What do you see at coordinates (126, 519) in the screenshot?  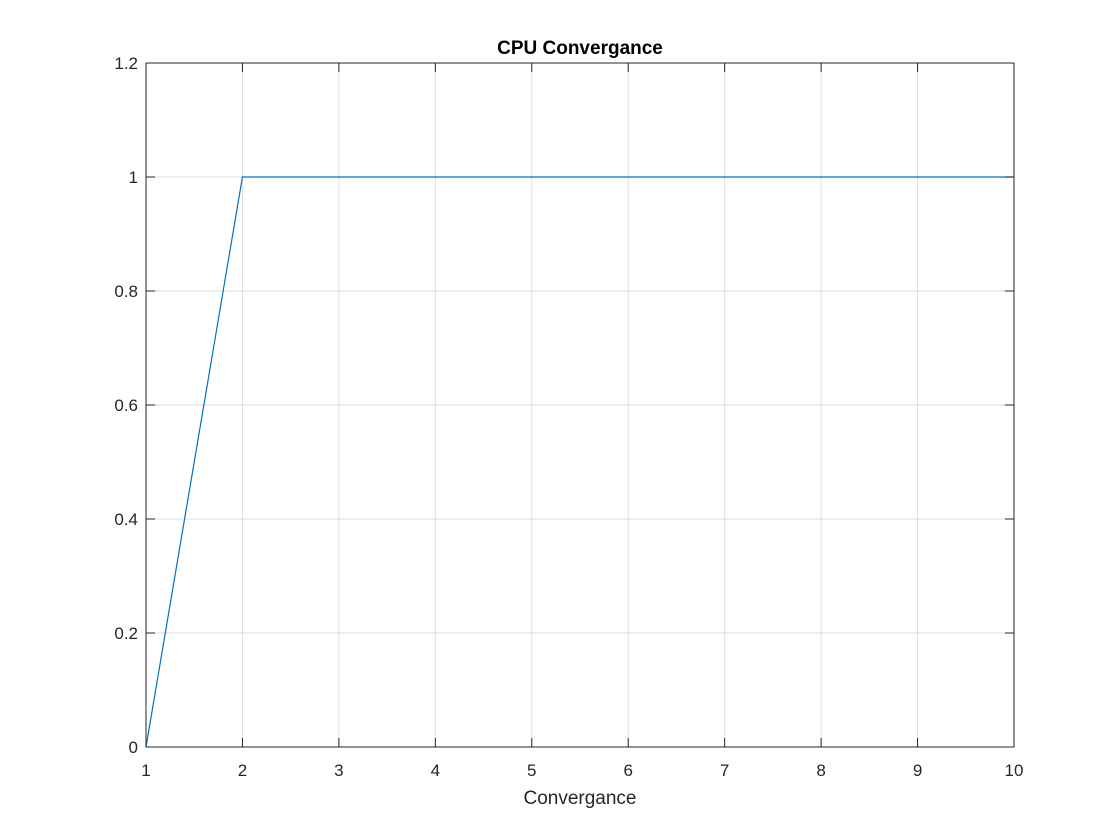 I see `y-tick-label: 0.4` at bounding box center [126, 519].